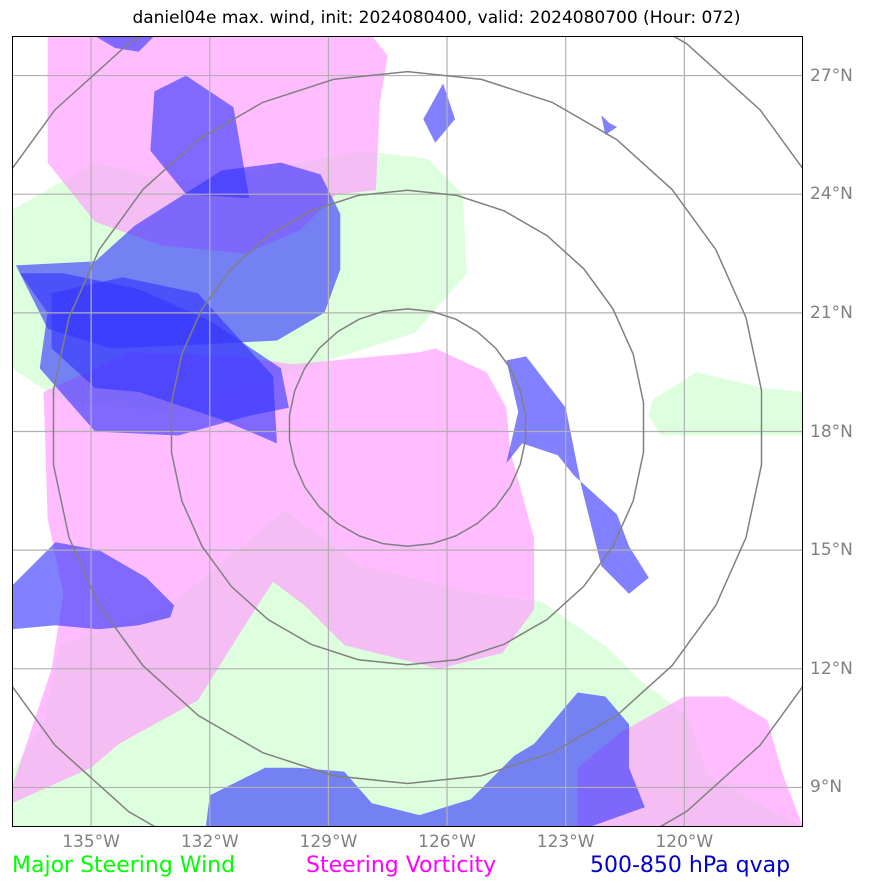 This screenshot has height=891, width=873. What do you see at coordinates (831, 550) in the screenshot?
I see `latitude-tick-label: 15°N` at bounding box center [831, 550].